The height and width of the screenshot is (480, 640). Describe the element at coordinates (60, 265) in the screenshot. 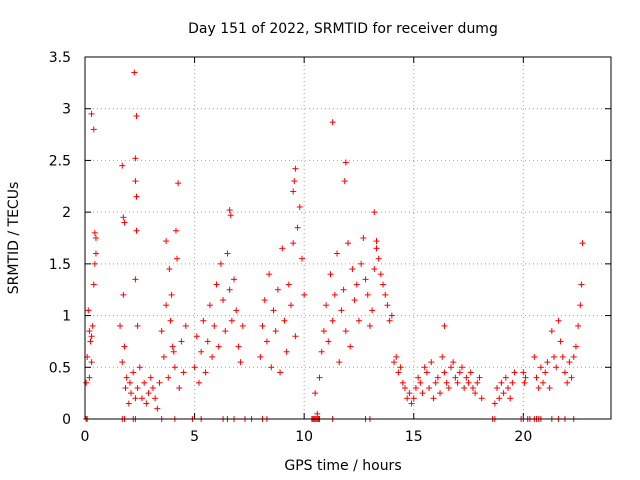

I see `y-tick-label: 1.5` at that location.